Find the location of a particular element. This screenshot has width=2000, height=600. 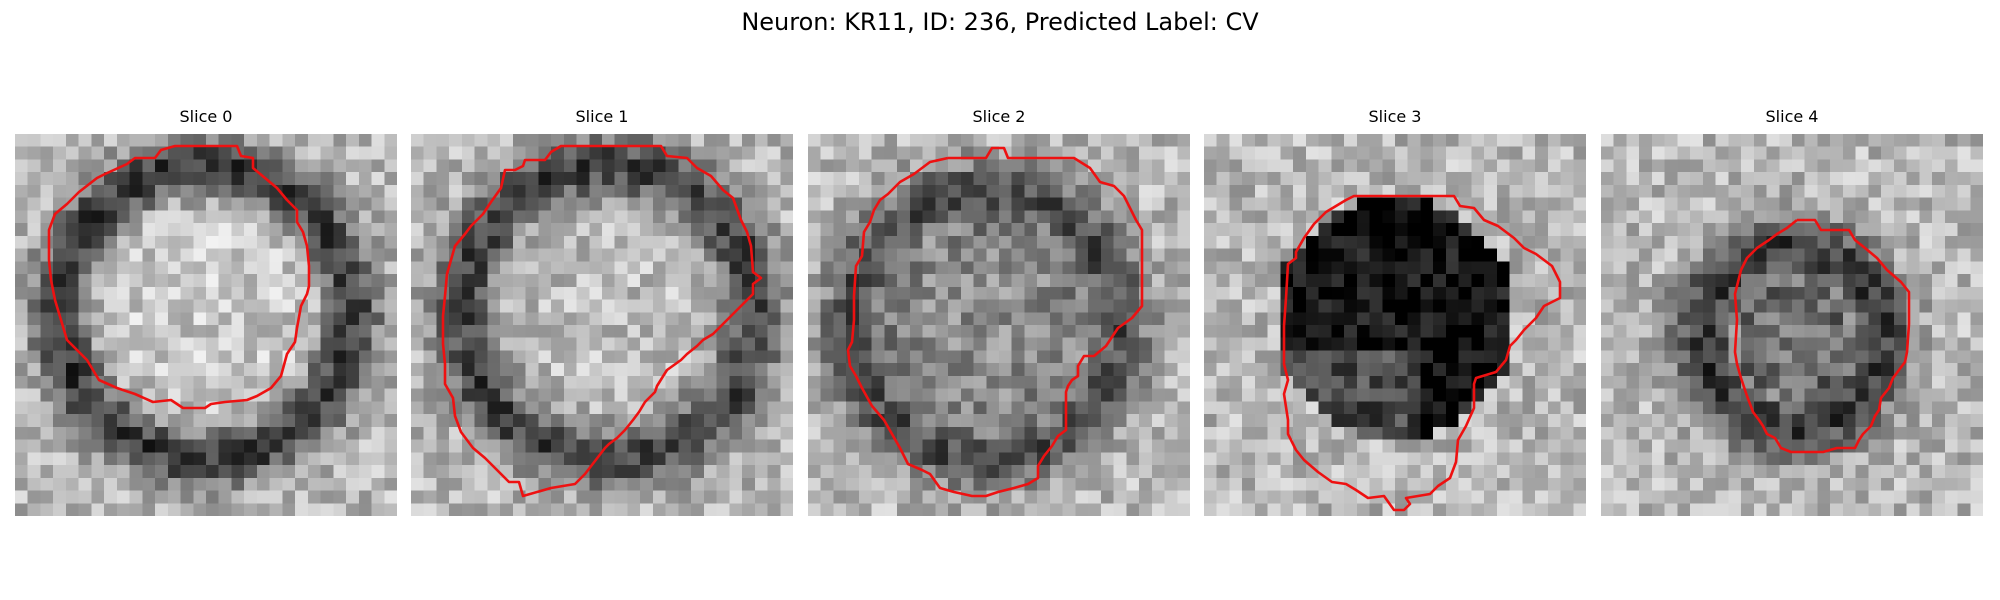

slice-panel-0: Slice 0 is located at coordinates (206, 311).